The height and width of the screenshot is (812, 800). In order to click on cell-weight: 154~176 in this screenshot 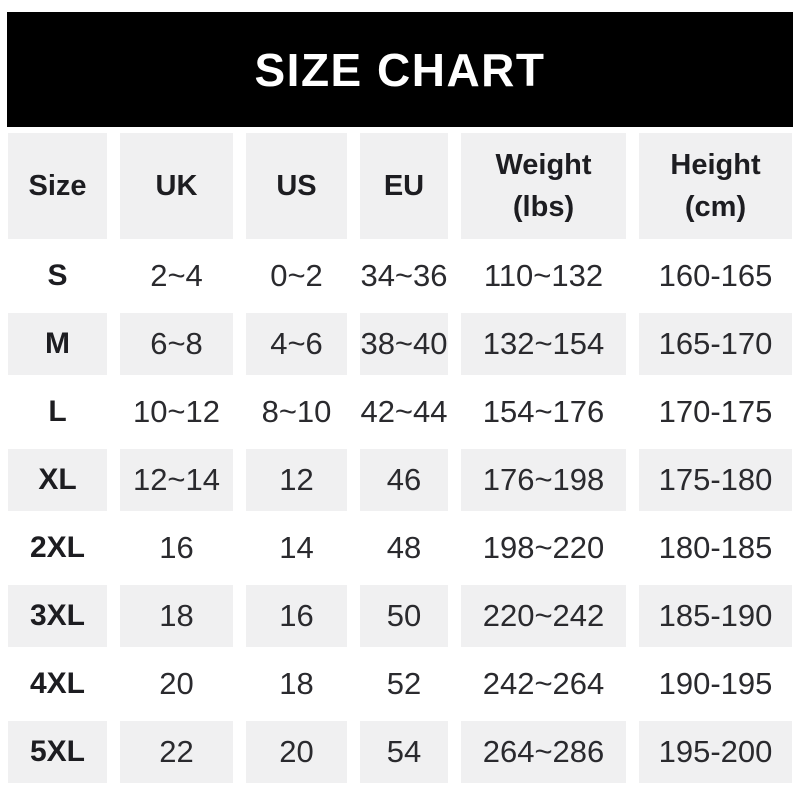, I will do `click(543, 412)`.